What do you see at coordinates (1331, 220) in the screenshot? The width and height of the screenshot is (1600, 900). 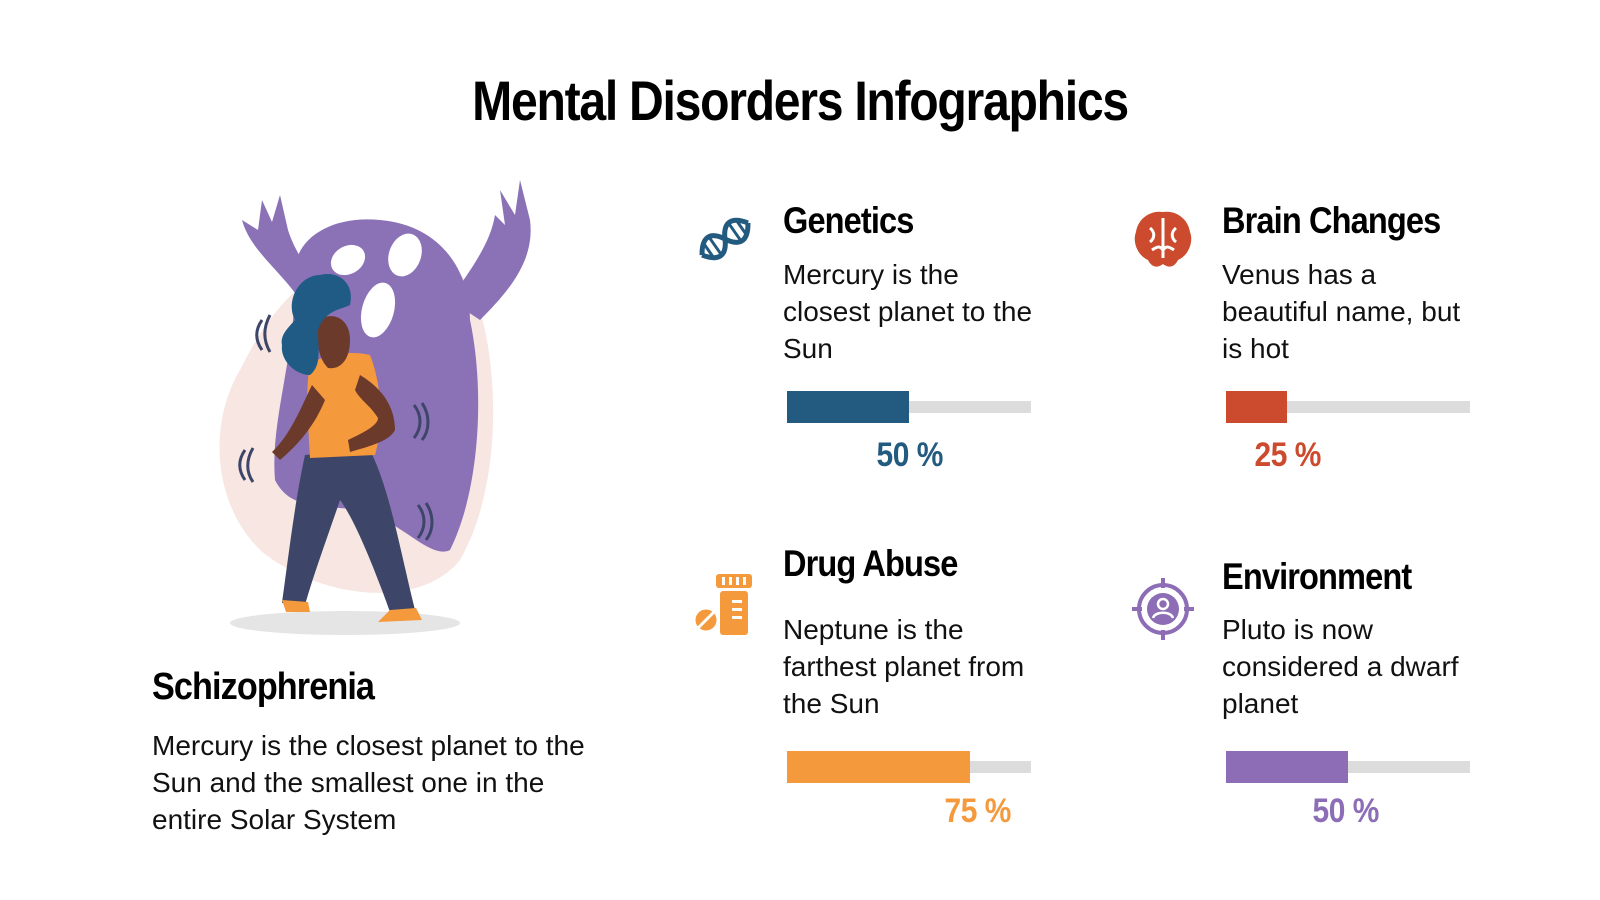 I see `card-title-brain-changes: Brain Changes` at bounding box center [1331, 220].